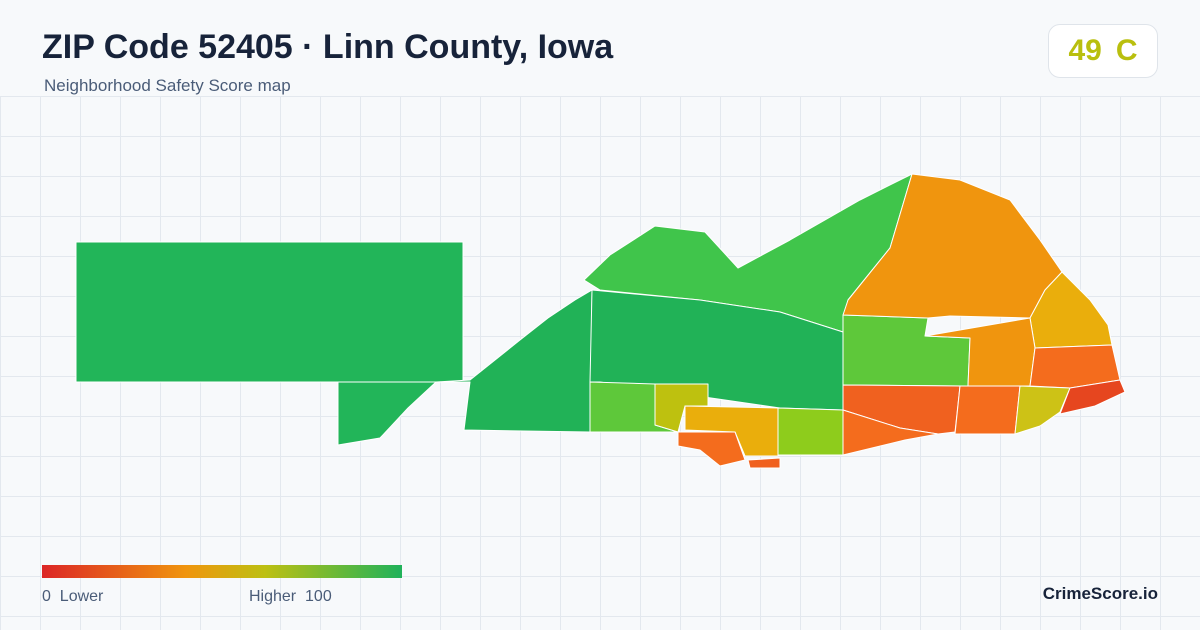 The width and height of the screenshot is (1200, 630). What do you see at coordinates (1103, 51) in the screenshot?
I see `score-badge: 49 C` at bounding box center [1103, 51].